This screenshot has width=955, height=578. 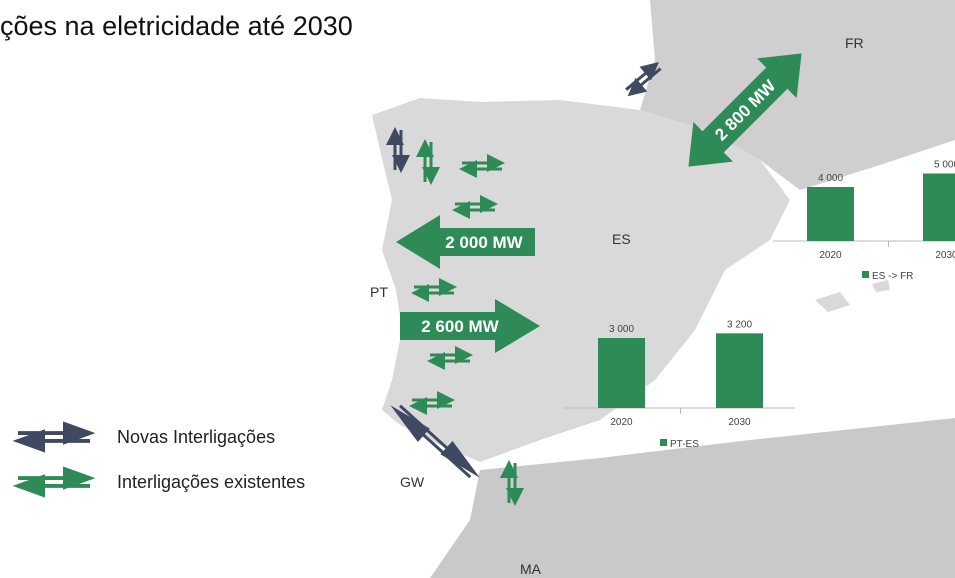 What do you see at coordinates (412, 482) in the screenshot?
I see `region-label: GW` at bounding box center [412, 482].